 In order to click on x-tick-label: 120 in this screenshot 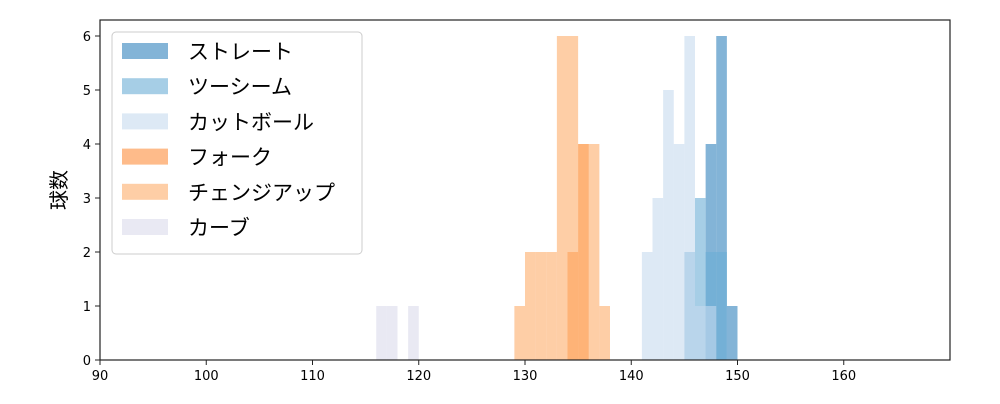, I will do `click(418, 376)`.